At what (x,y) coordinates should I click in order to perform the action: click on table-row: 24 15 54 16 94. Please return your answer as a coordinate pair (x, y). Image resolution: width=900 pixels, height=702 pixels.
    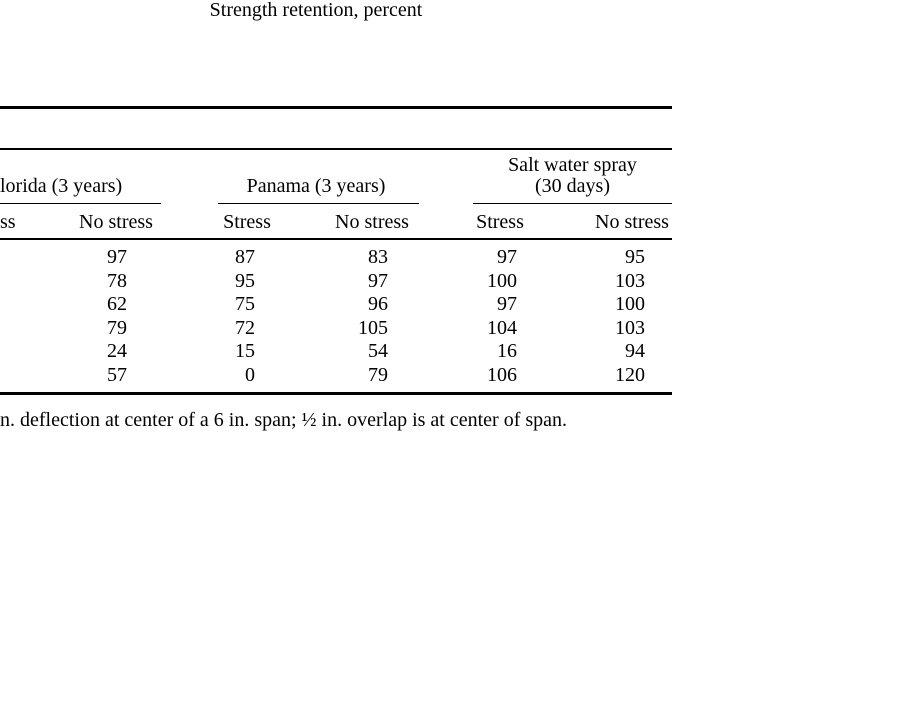
    Looking at the image, I should click on (336, 353).